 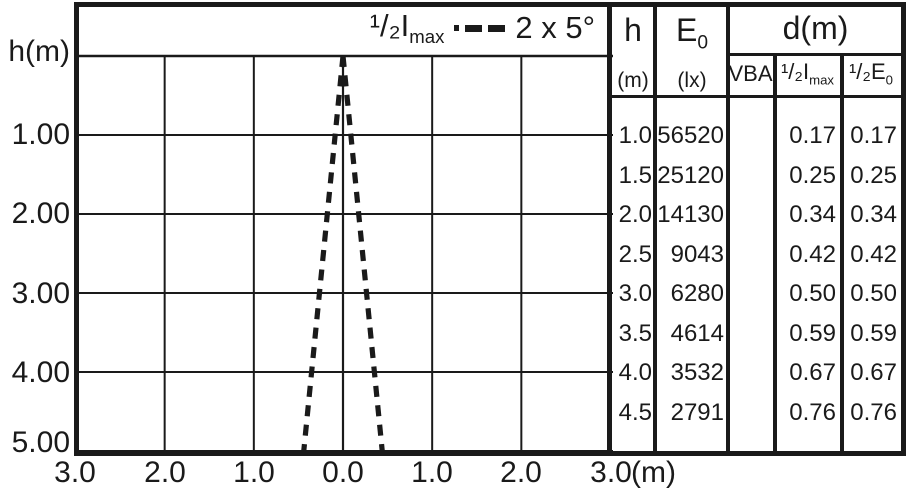 What do you see at coordinates (633, 80) in the screenshot?
I see `table-header-h-unit: (m)` at bounding box center [633, 80].